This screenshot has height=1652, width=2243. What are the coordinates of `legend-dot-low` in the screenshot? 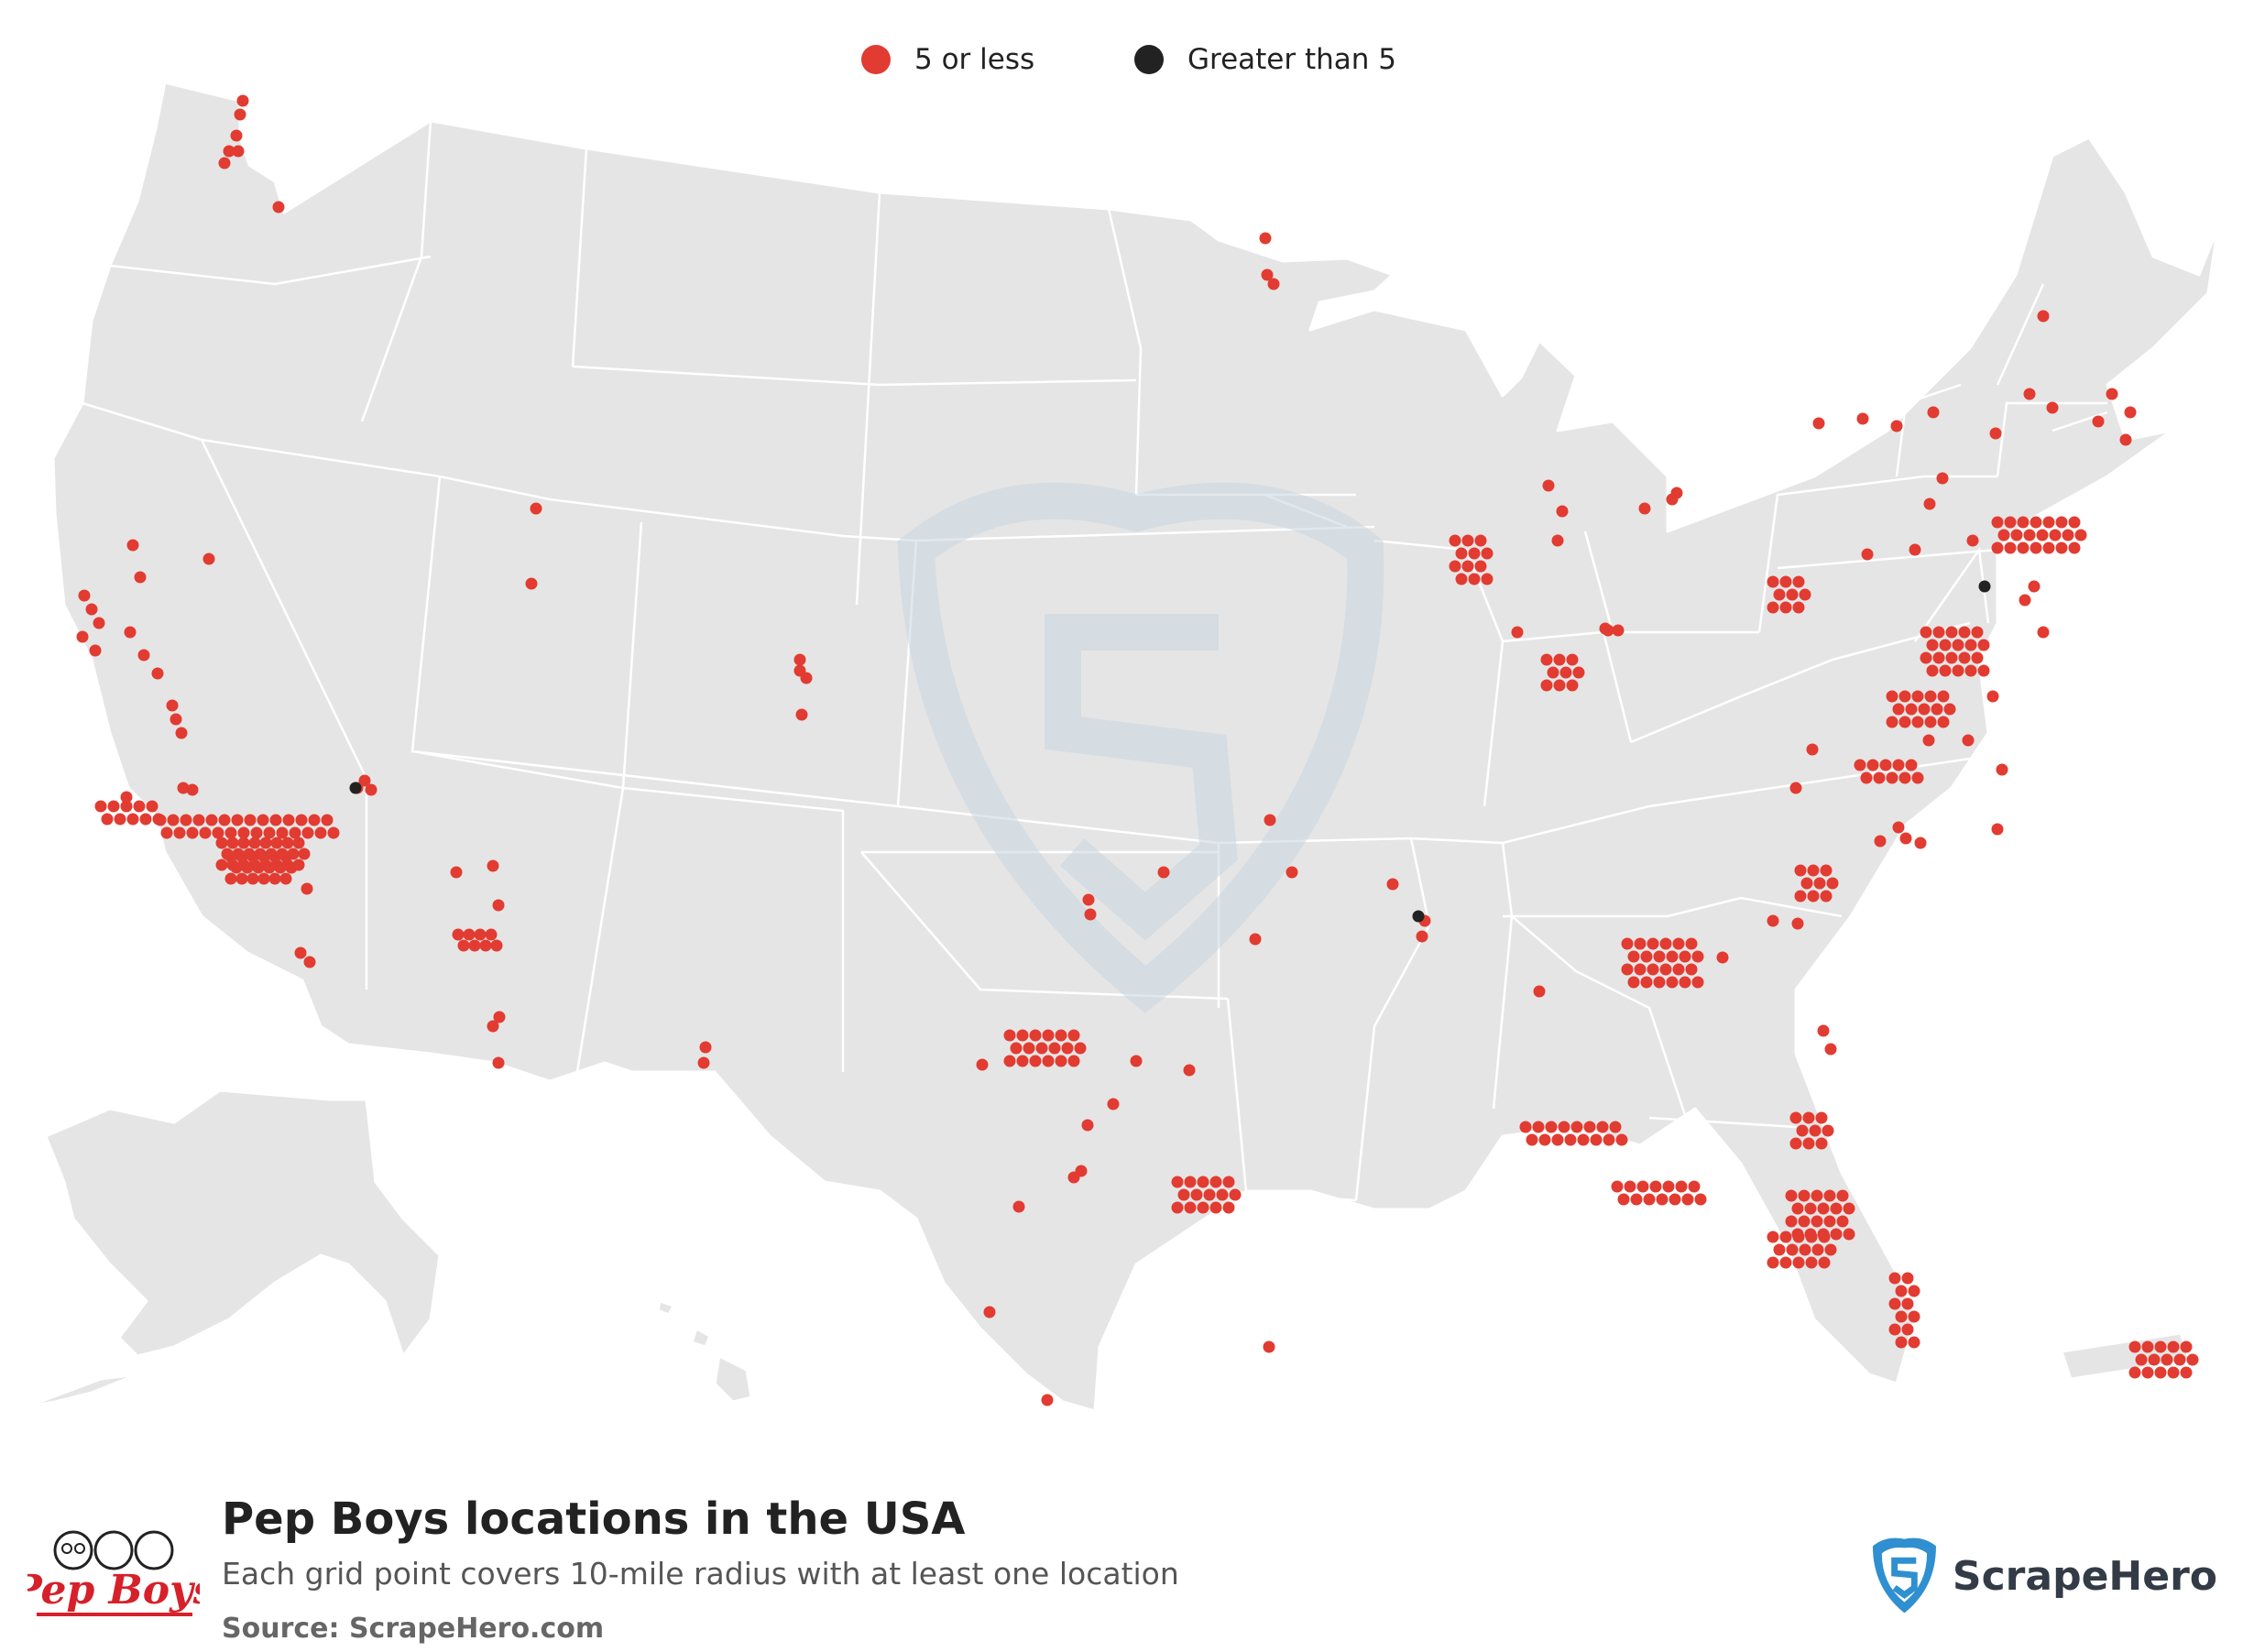 It's located at (876, 59).